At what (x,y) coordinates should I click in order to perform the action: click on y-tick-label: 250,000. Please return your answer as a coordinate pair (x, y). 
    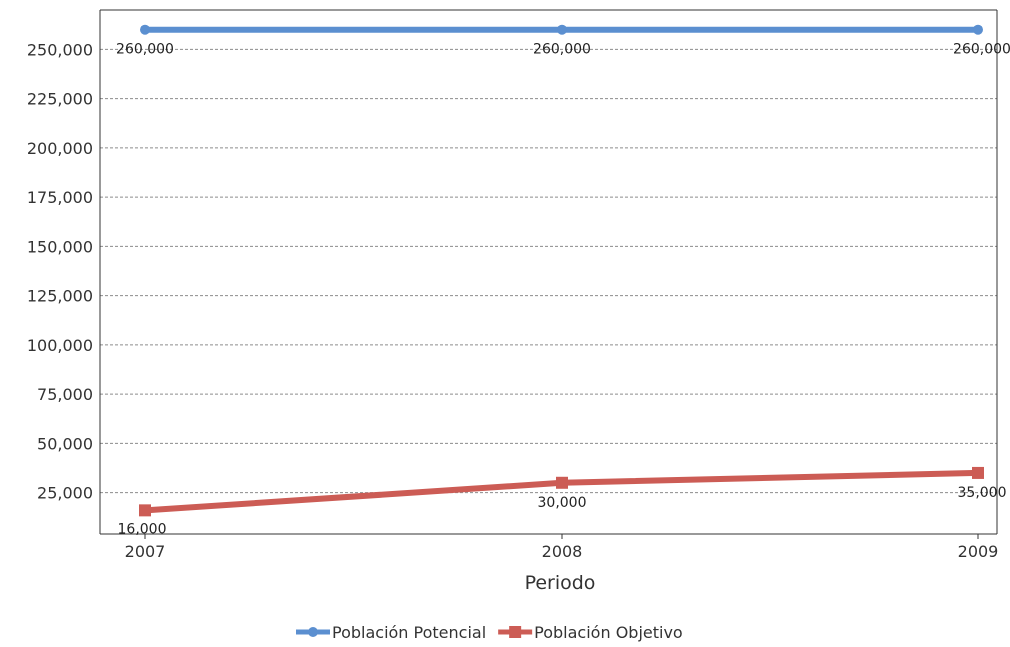
    Looking at the image, I should click on (60, 49).